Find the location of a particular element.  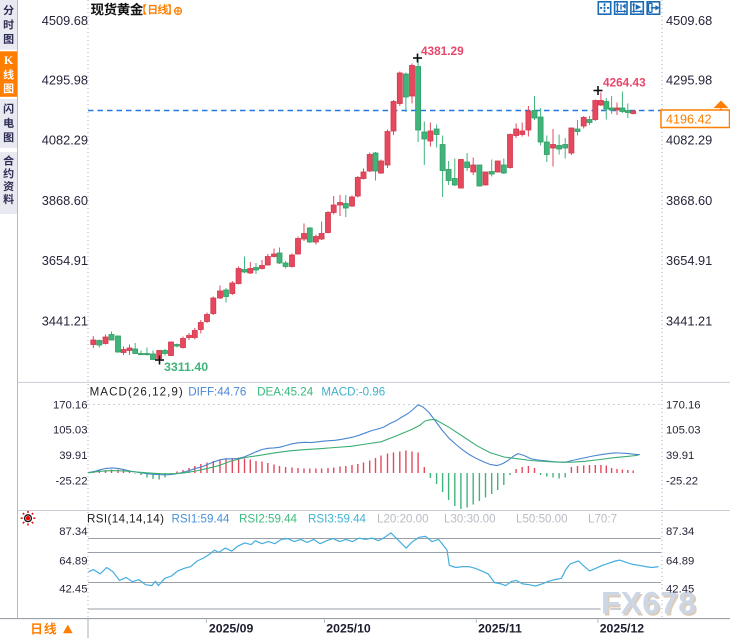

svg-text: DEA:45.24 is located at coordinates (285, 391).